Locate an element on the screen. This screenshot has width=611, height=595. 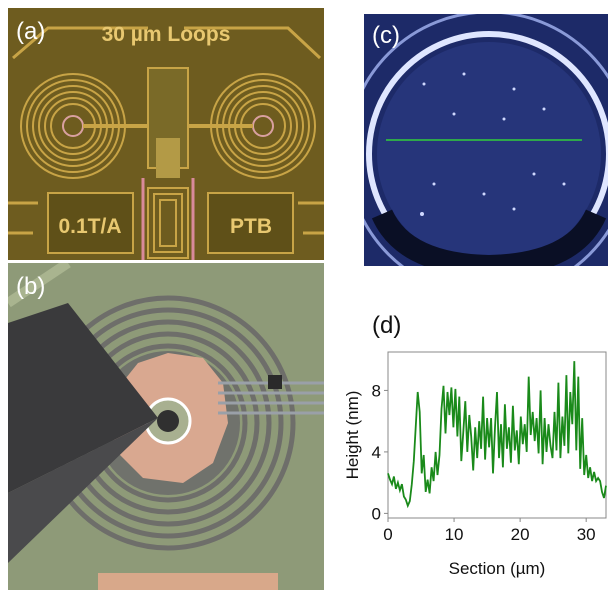
x-tick-label: 10 is located at coordinates (454, 534).